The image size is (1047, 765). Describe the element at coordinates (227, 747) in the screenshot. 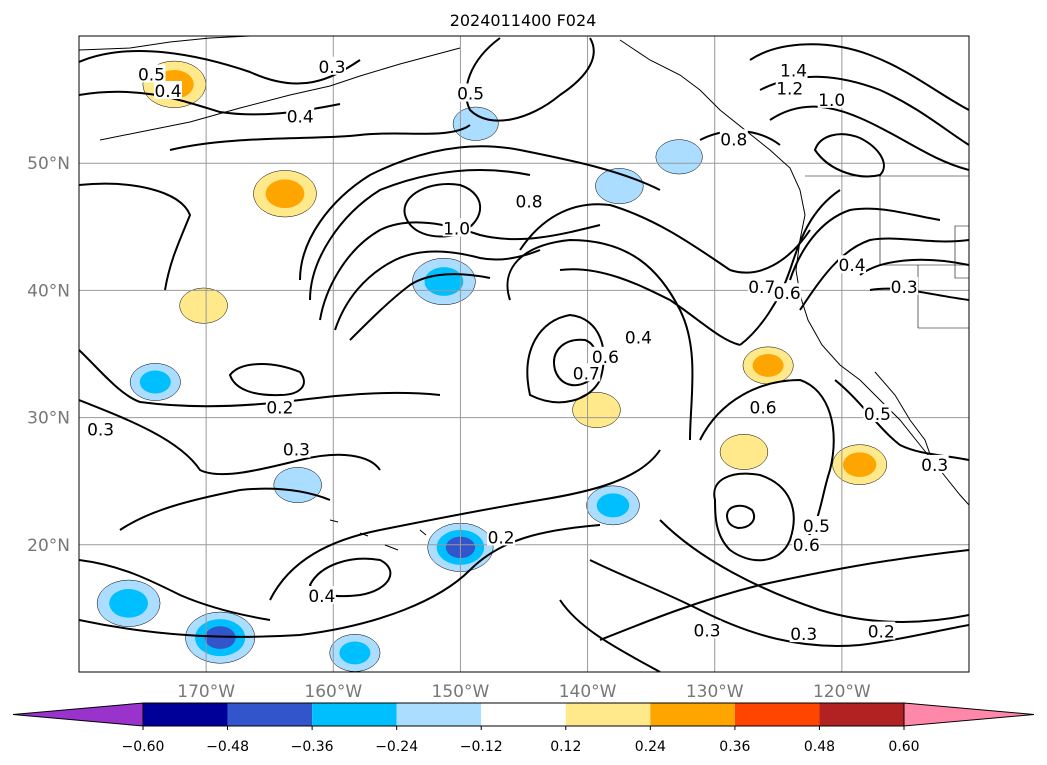

I see `colorbar-tick-label: −0.48` at that location.